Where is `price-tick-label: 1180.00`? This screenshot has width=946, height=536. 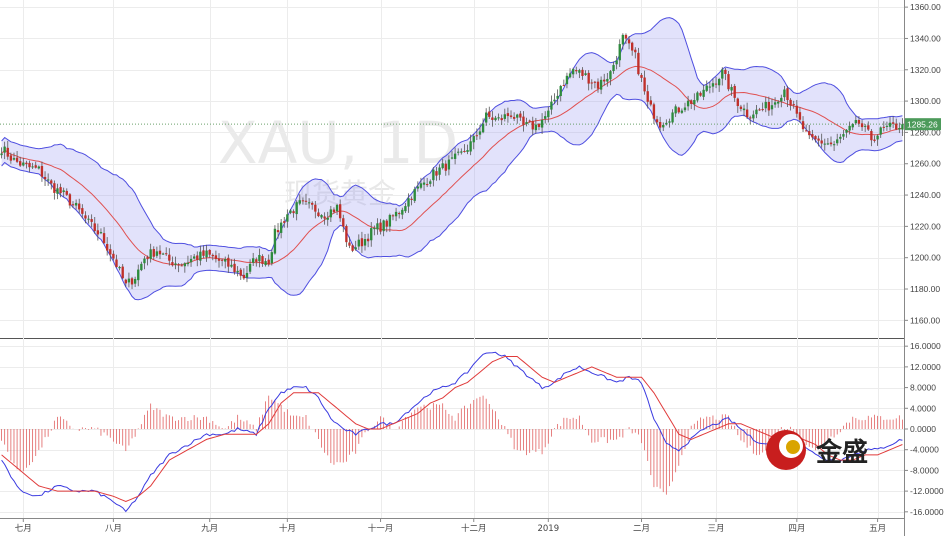 price-tick-label: 1180.00 is located at coordinates (925, 289).